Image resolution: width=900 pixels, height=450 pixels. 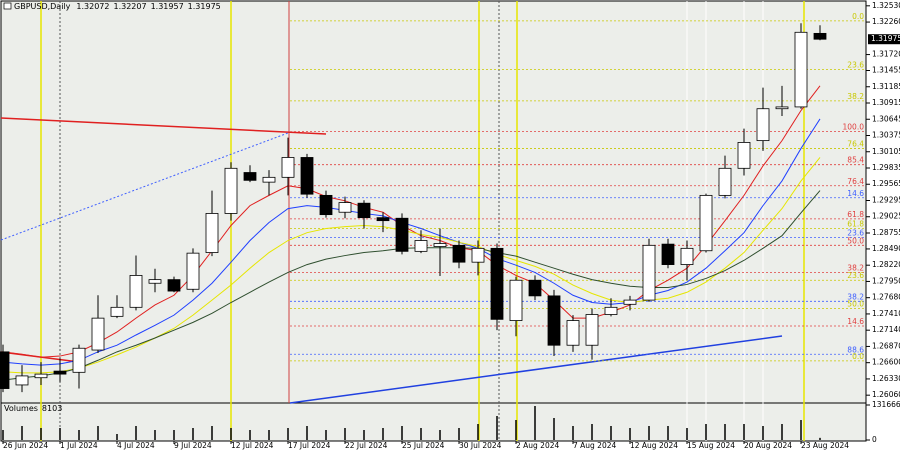 I want to click on x-tick-label: 15 Aug 2024, so click(x=711, y=445).